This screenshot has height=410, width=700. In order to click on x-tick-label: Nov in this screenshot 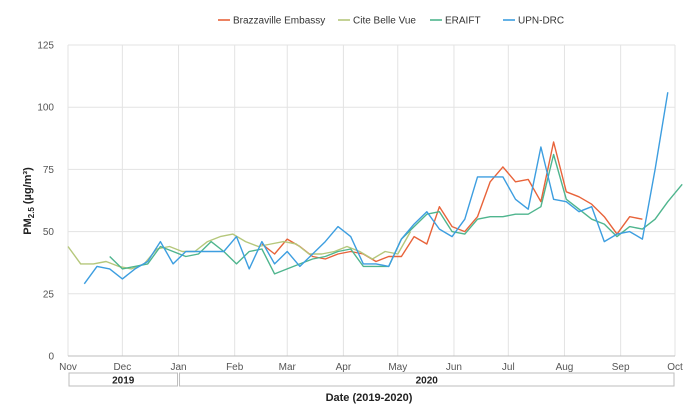, I will do `click(68, 367)`.